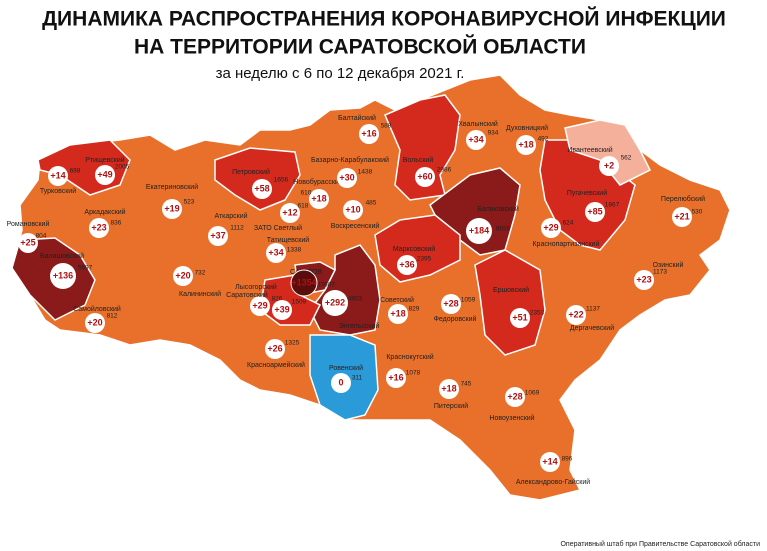 The width and height of the screenshot is (767, 551). I want to click on district-total: 812, so click(112, 316).